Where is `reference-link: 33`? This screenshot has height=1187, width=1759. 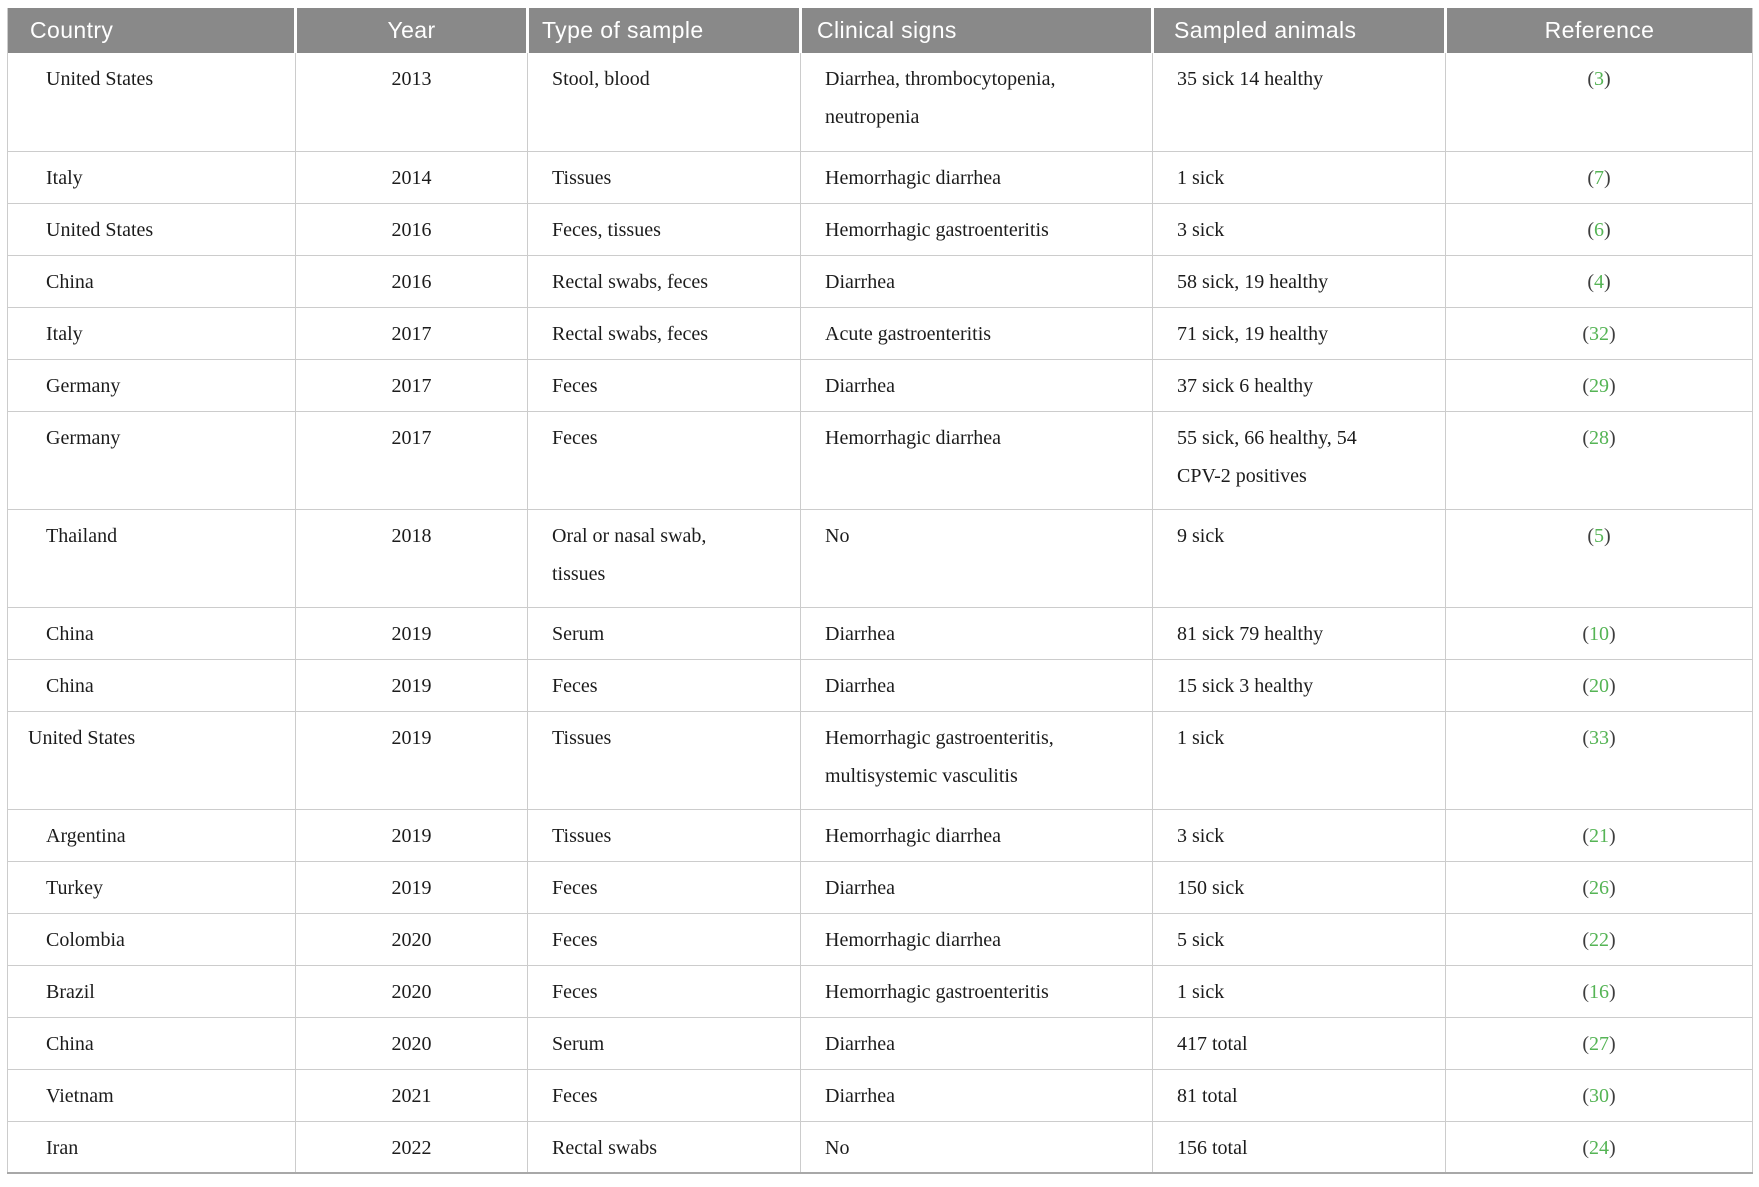
reference-link: 33 is located at coordinates (1599, 737).